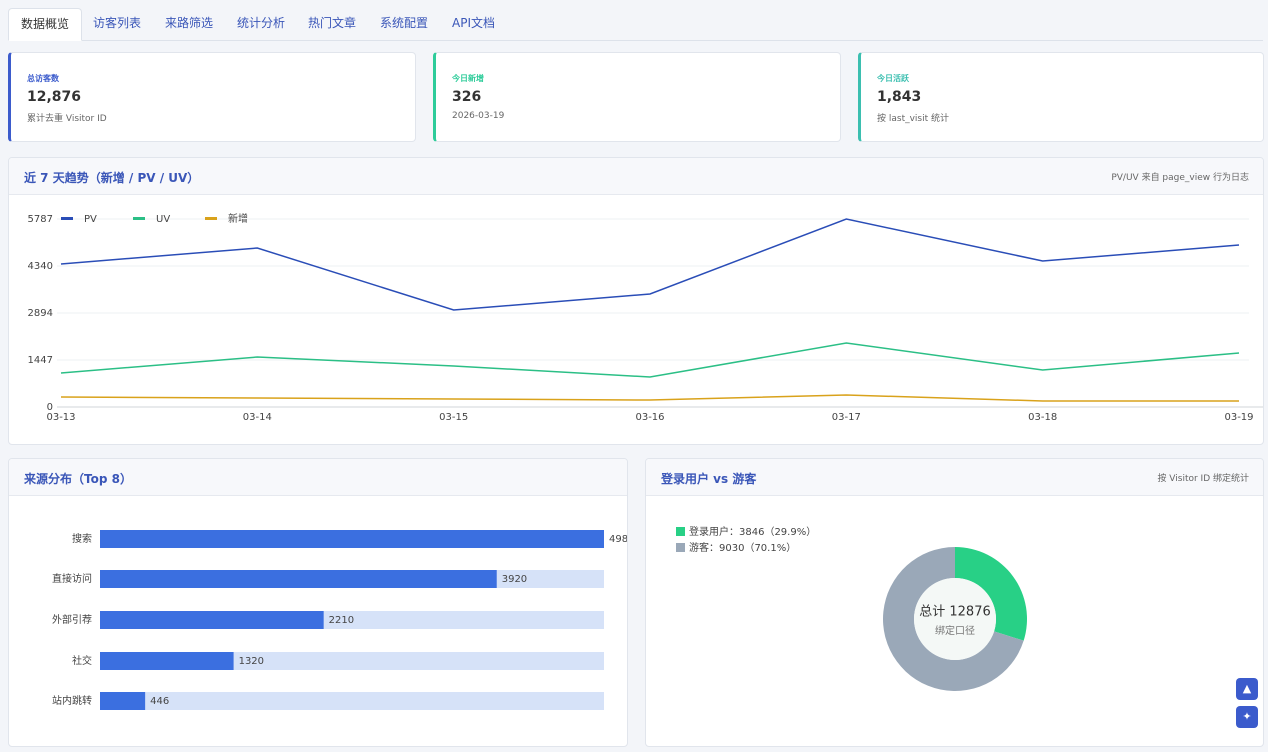 Image resolution: width=1268 pixels, height=752 pixels. Describe the element at coordinates (50, 407) in the screenshot. I see `y-tick-label: 0` at that location.